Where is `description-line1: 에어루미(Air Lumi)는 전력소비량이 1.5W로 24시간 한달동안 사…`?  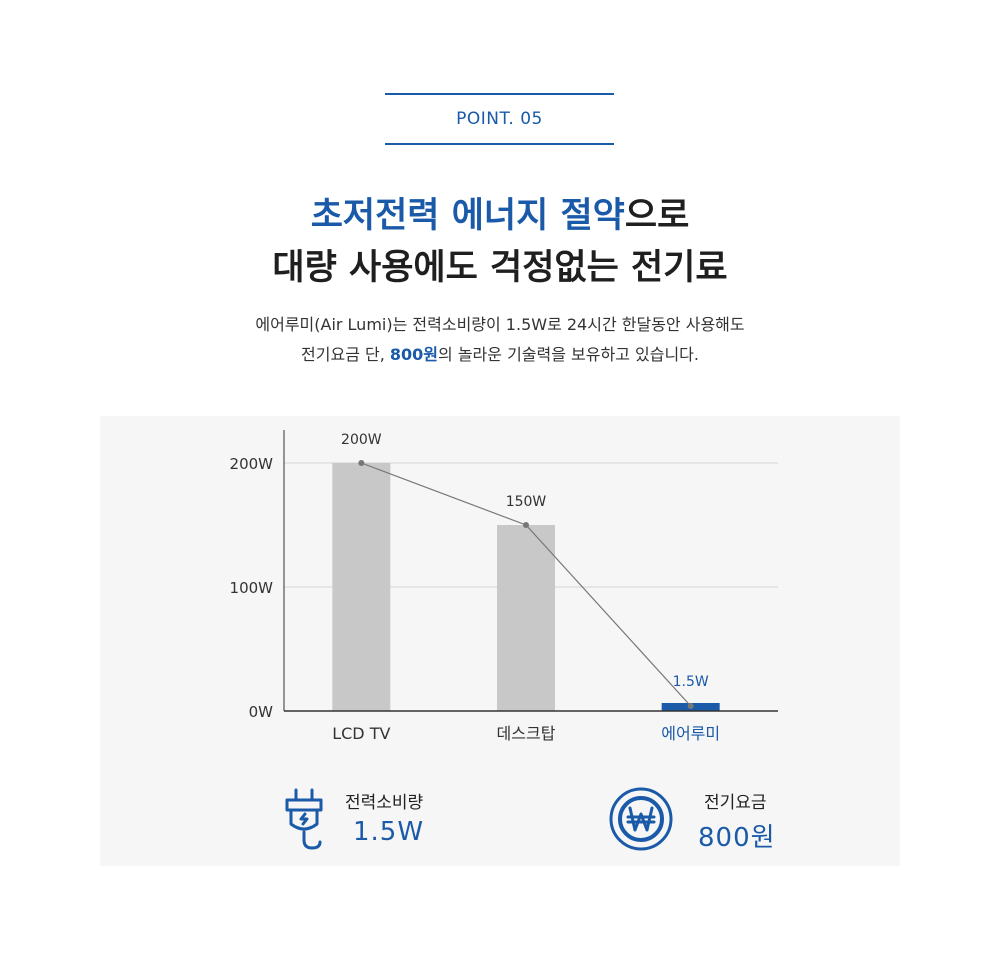
description-line1: 에어루미(Air Lumi)는 전력소비량이 1.5W로 24시간 한달동안 사… is located at coordinates (500, 324).